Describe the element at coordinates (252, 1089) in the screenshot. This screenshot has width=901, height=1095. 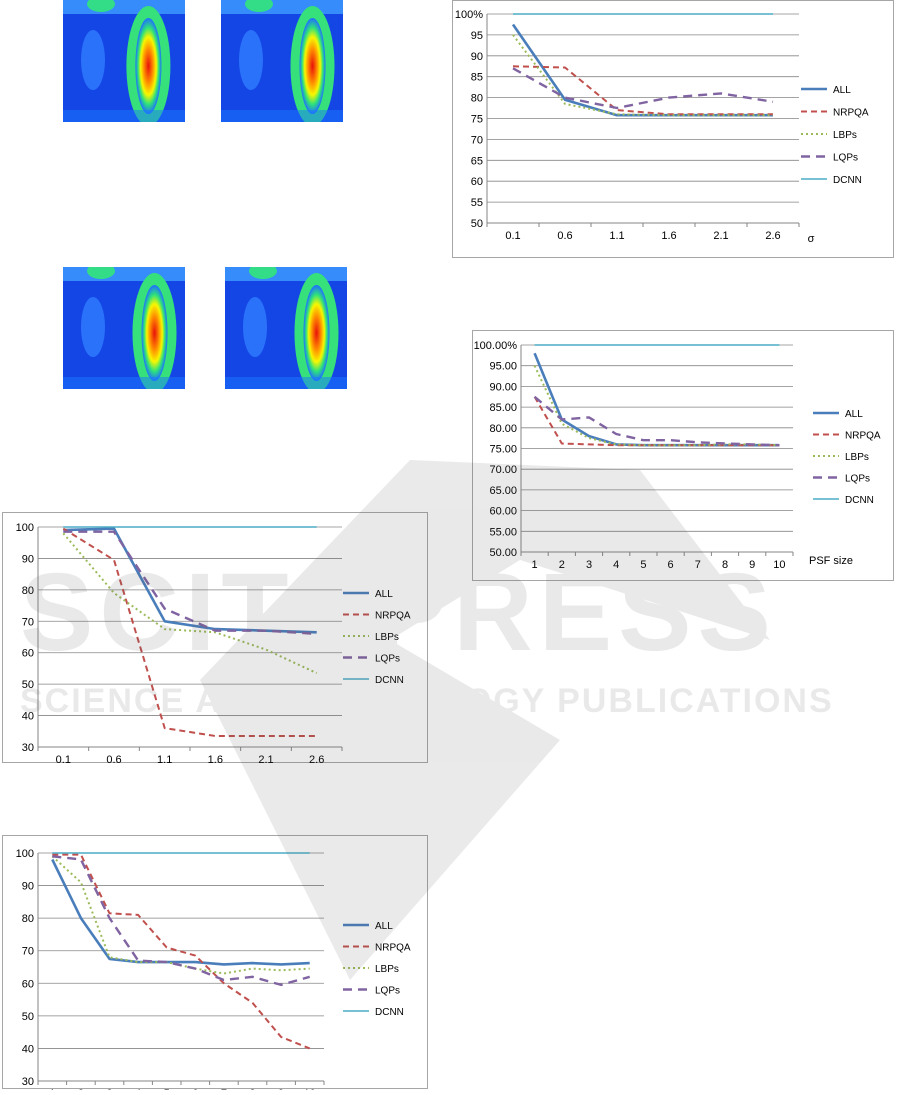
I see `x-tick-label: 8` at that location.